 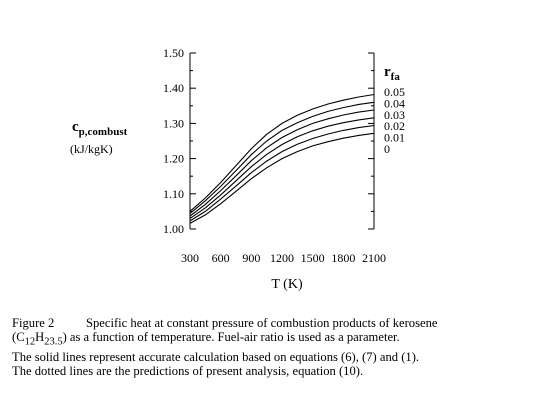 What do you see at coordinates (287, 284) in the screenshot?
I see `x-axis-label: T (K)` at bounding box center [287, 284].